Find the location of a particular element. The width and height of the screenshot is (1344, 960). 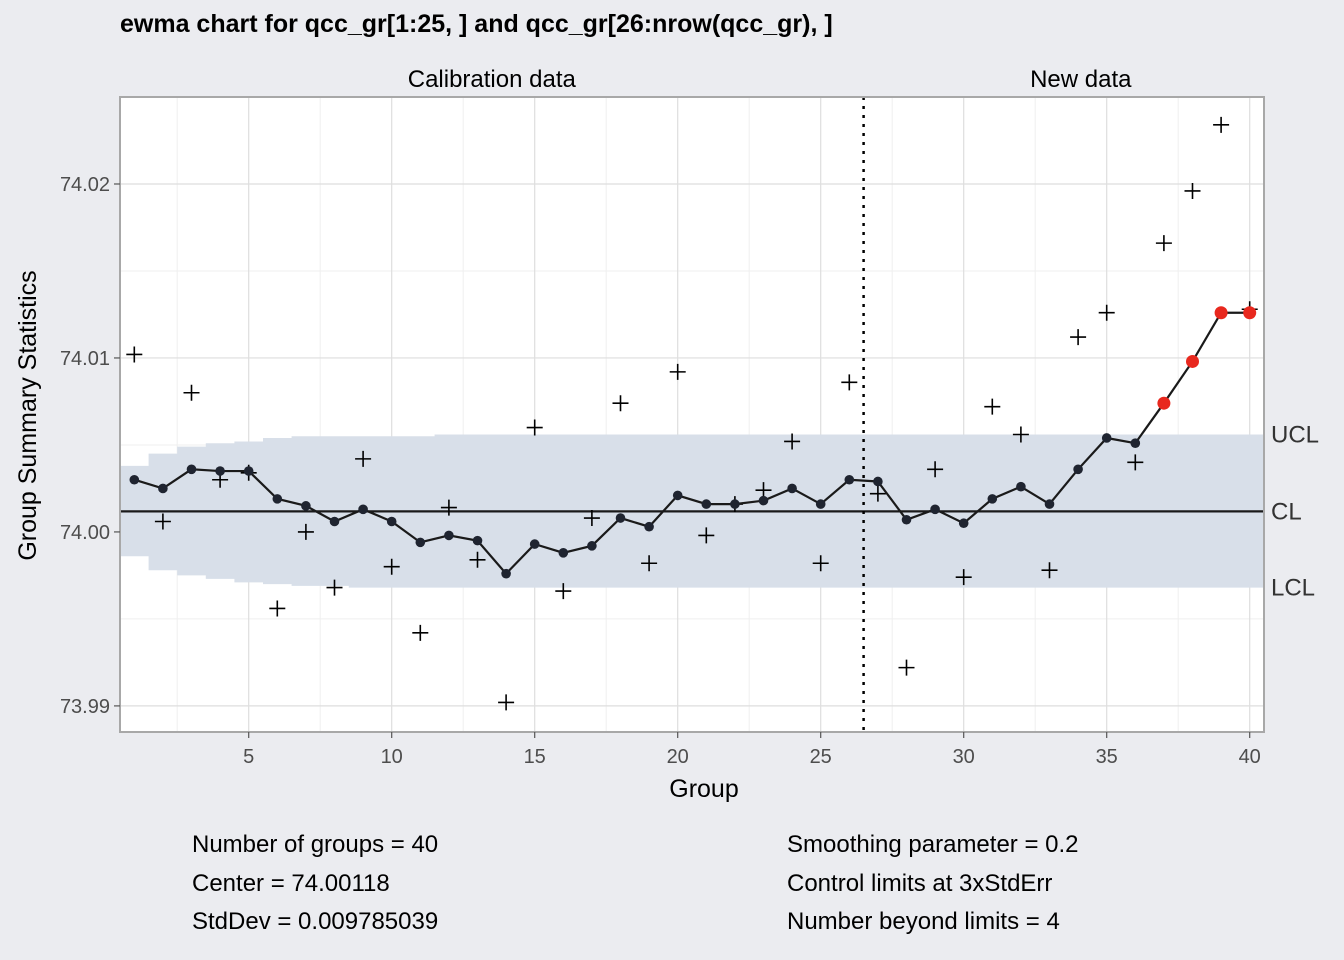

y-tick-label: 73.99 is located at coordinates (85, 707).